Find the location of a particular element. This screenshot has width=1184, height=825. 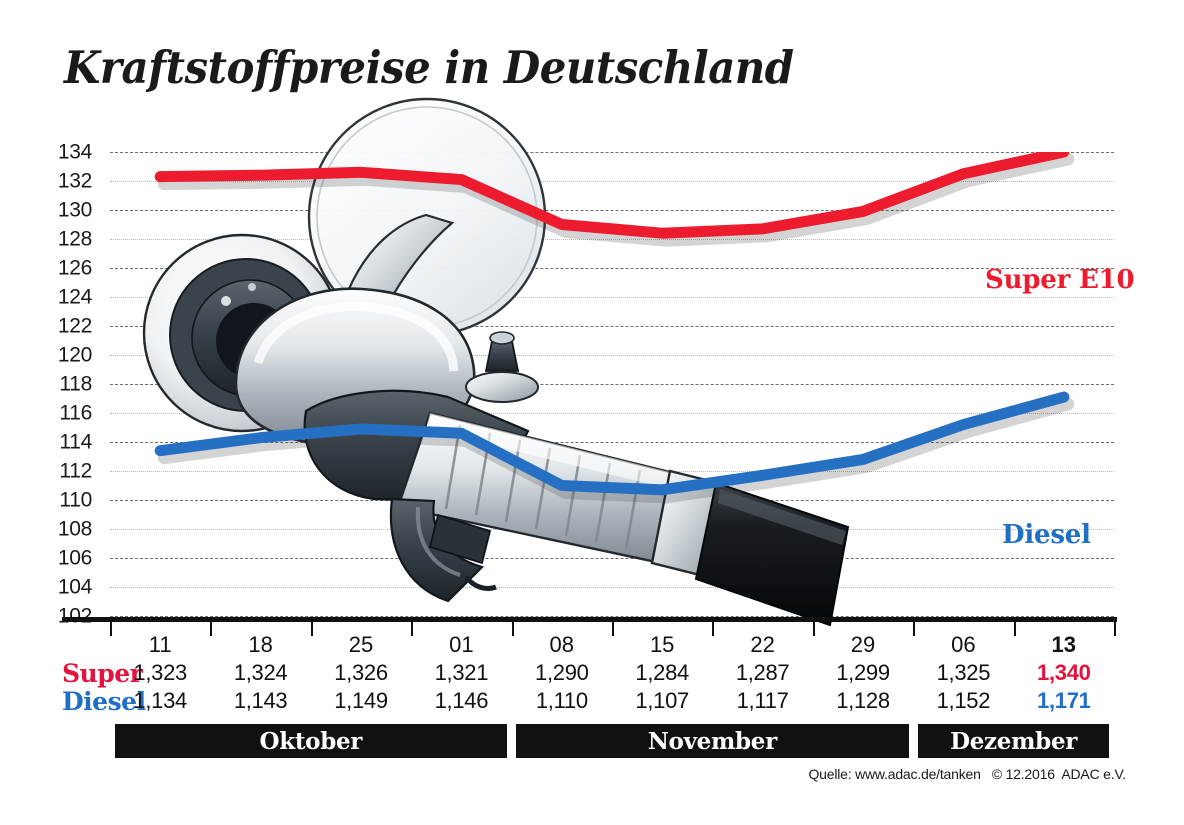

month-bars: Oktober November Dezember is located at coordinates (592, 741).